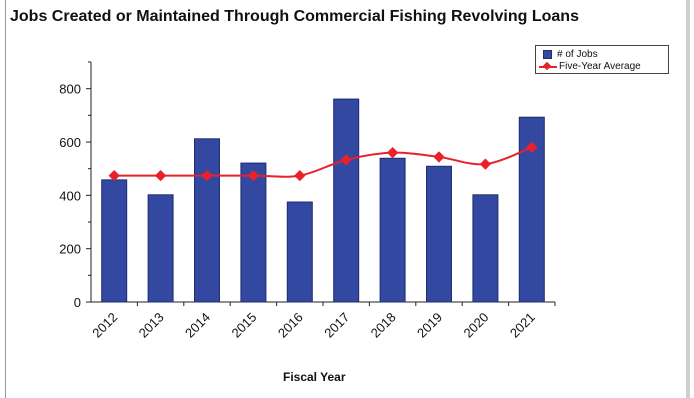  What do you see at coordinates (548, 66) in the screenshot?
I see `legend-line-swatch` at bounding box center [548, 66].